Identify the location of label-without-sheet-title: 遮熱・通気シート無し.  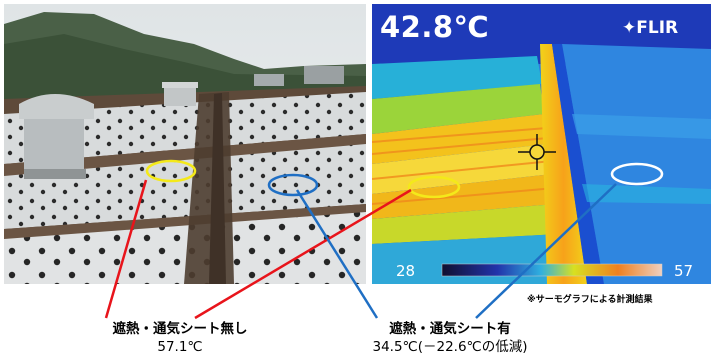
(180, 329).